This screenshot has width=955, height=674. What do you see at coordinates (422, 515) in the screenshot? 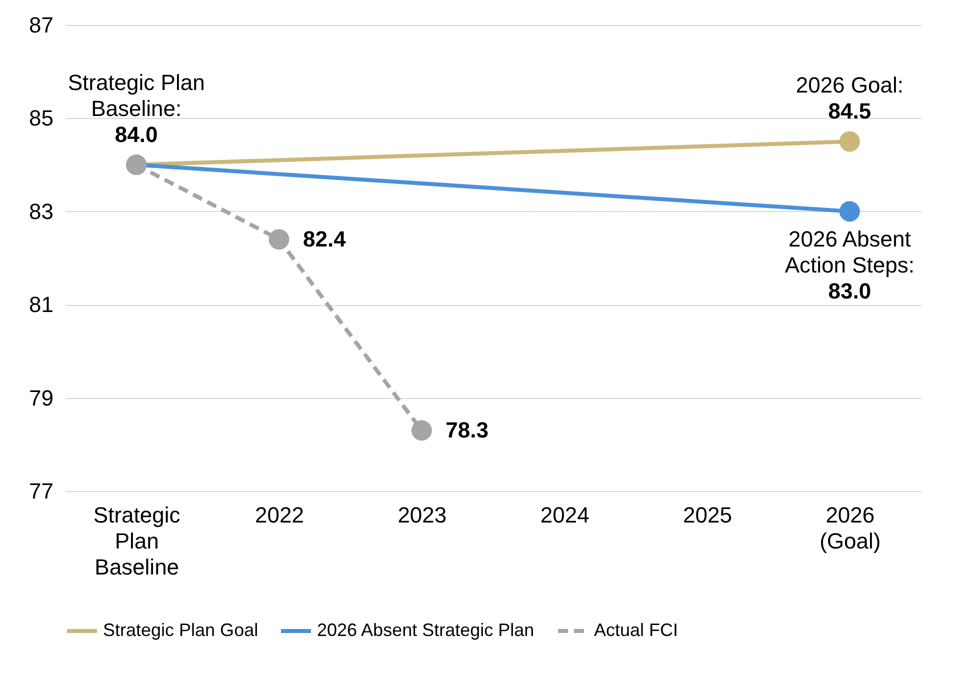
I see `x-tick-label: 2023` at bounding box center [422, 515].